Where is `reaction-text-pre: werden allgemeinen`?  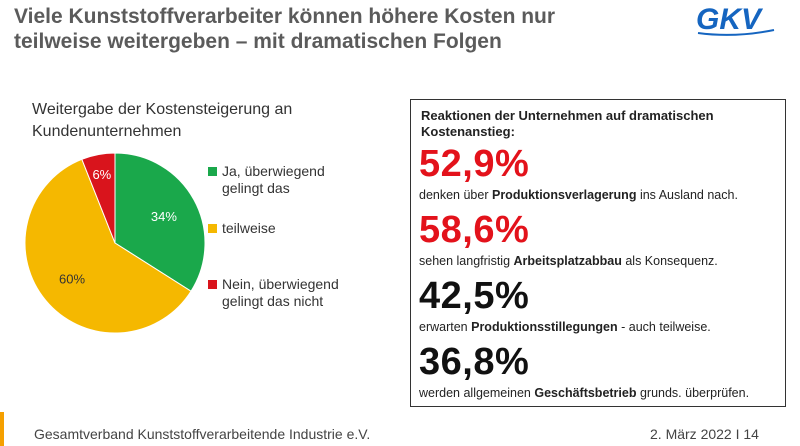
reaction-text-pre: werden allgemeinen is located at coordinates (477, 393).